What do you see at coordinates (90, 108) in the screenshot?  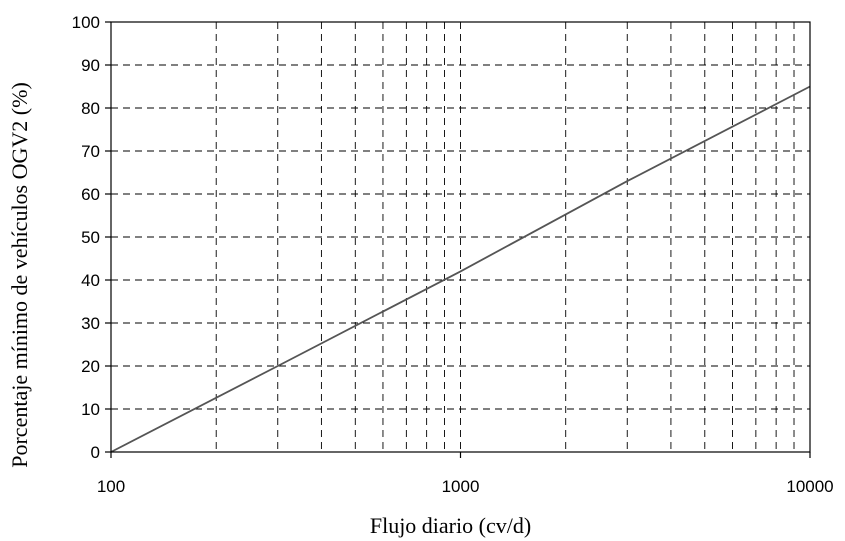 I see `y-tick-label: 80` at bounding box center [90, 108].